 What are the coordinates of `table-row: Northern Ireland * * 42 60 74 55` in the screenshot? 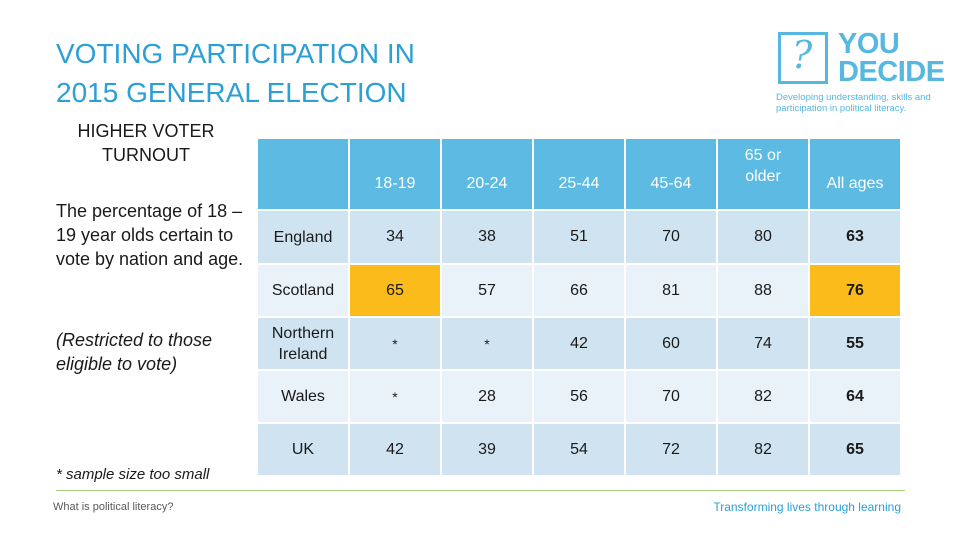 It's located at (579, 343).